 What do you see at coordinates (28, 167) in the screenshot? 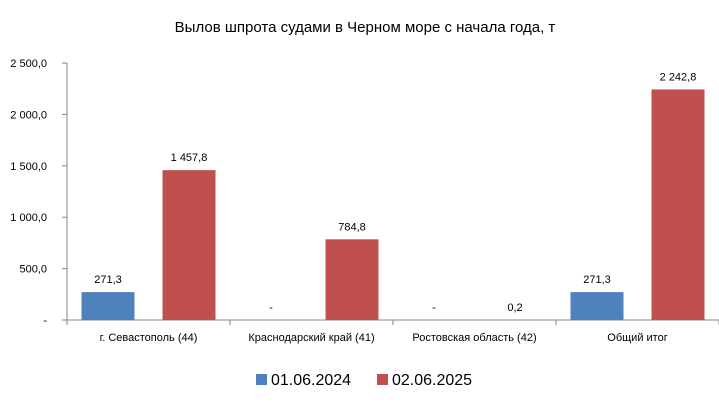
I see `y-tick-label: 1 500,0` at bounding box center [28, 167].